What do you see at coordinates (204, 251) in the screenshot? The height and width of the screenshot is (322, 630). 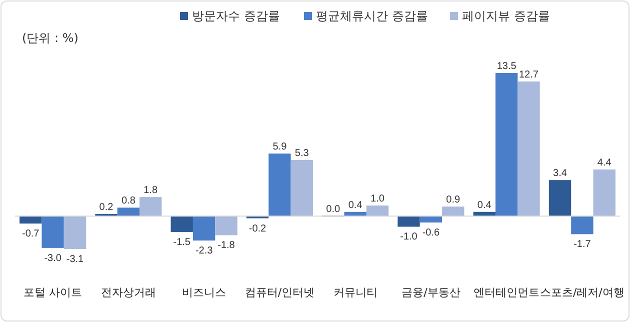 I see `data-label: -2.3` at bounding box center [204, 251].